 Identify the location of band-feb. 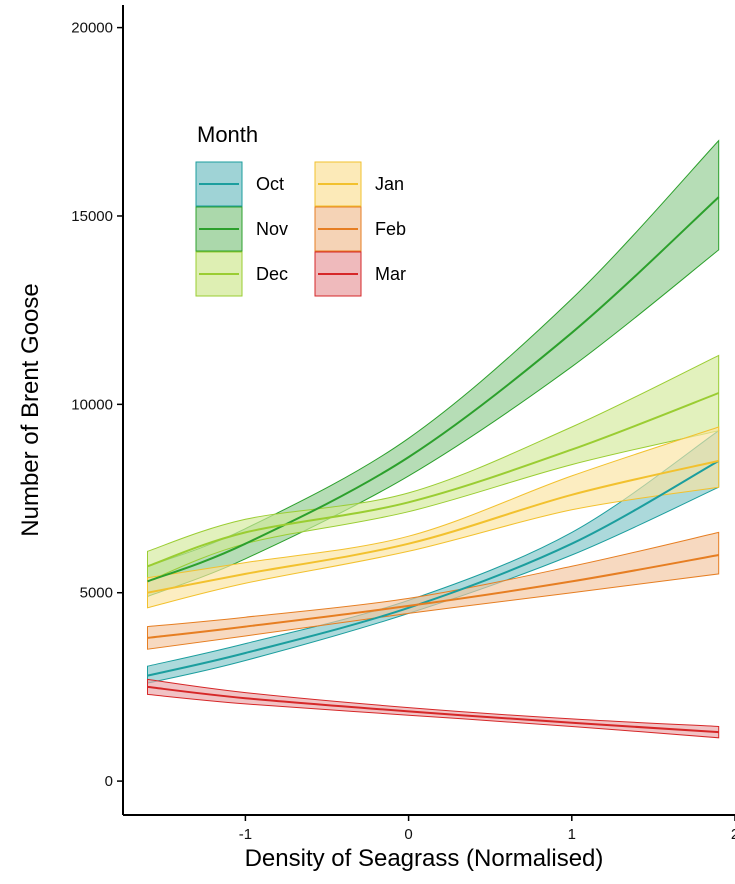
(433, 590).